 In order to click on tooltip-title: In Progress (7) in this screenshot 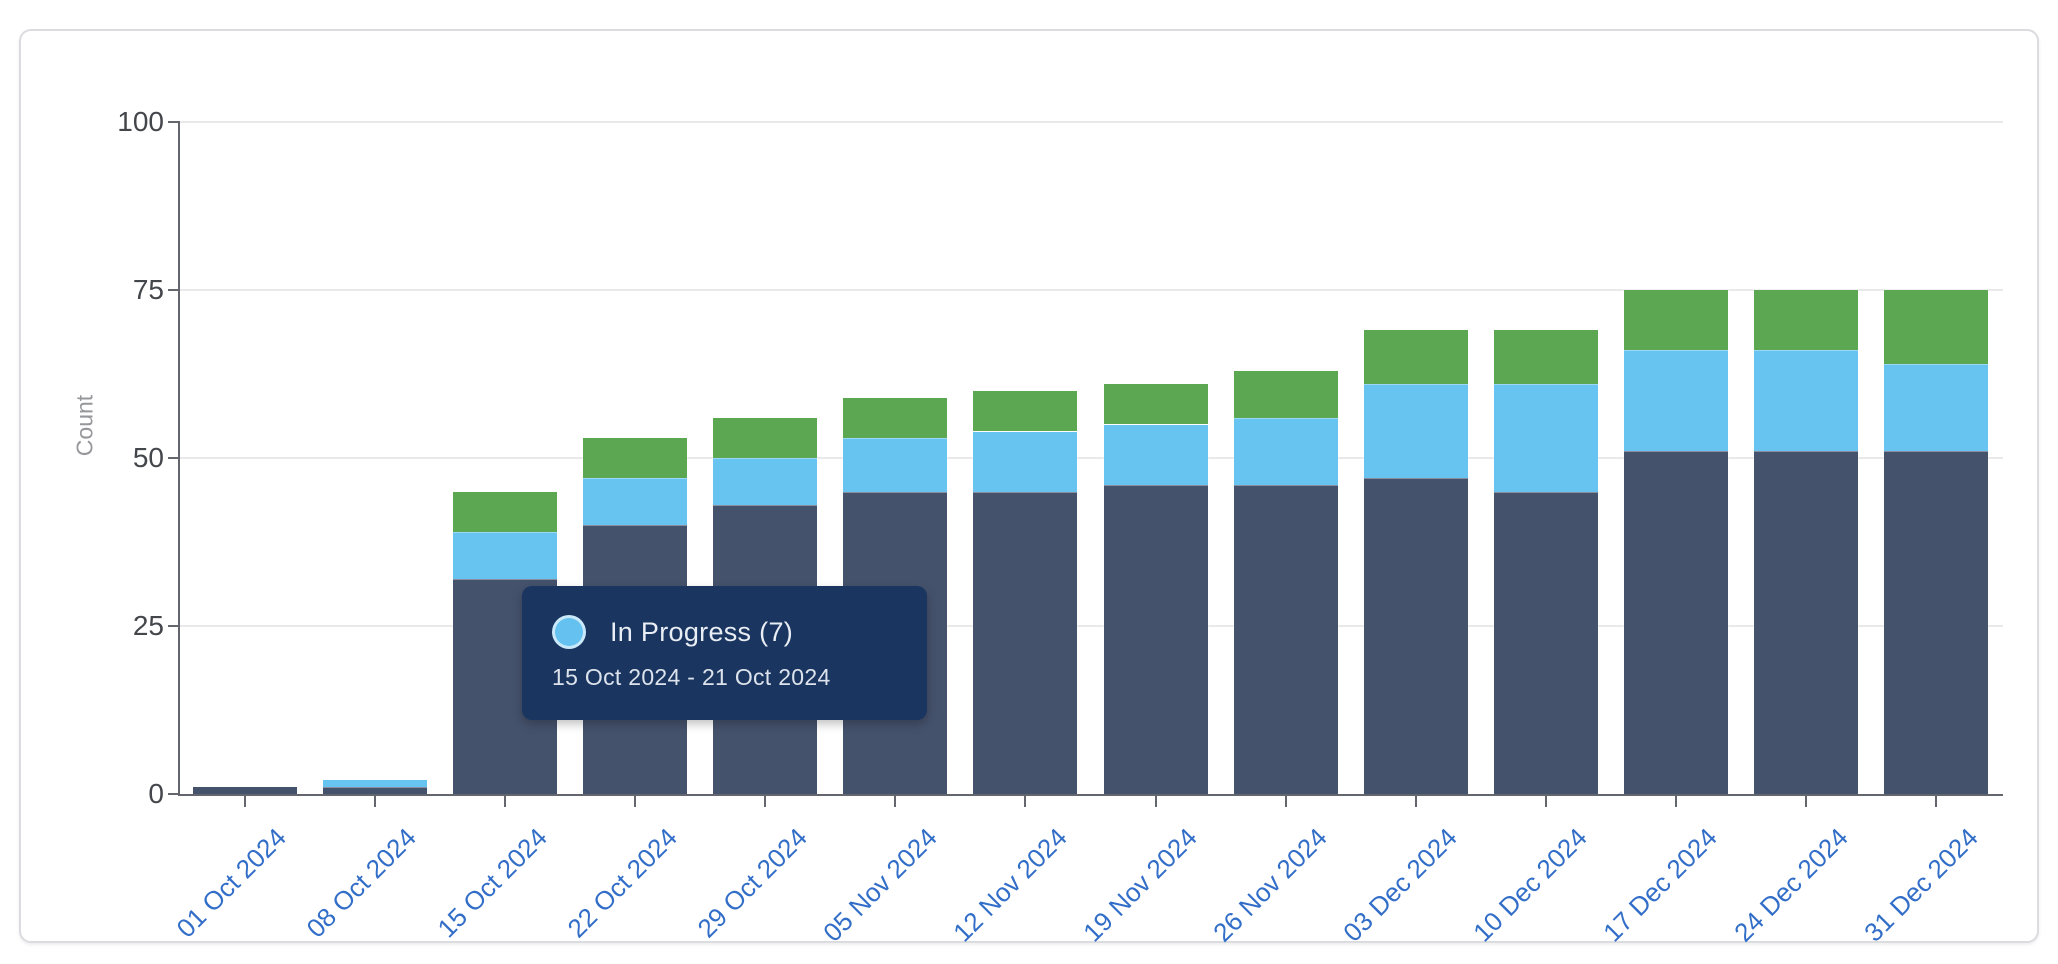, I will do `click(702, 631)`.